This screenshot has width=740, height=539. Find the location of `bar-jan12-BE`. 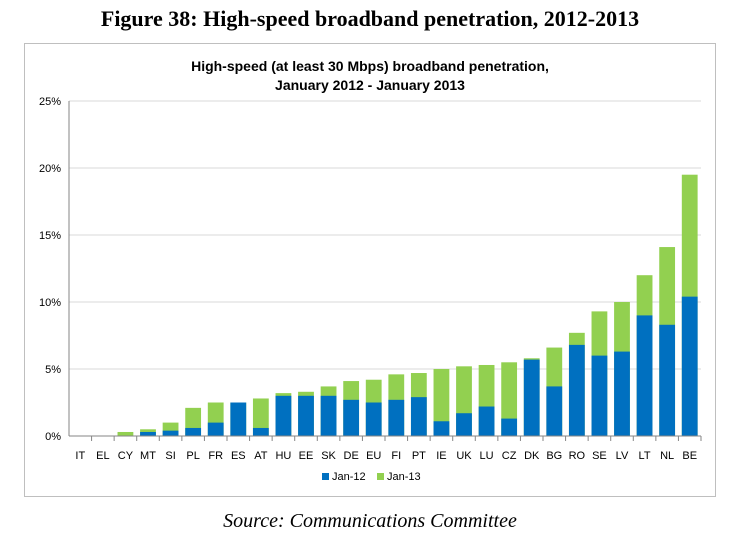

bar-jan12-BE is located at coordinates (689, 366).